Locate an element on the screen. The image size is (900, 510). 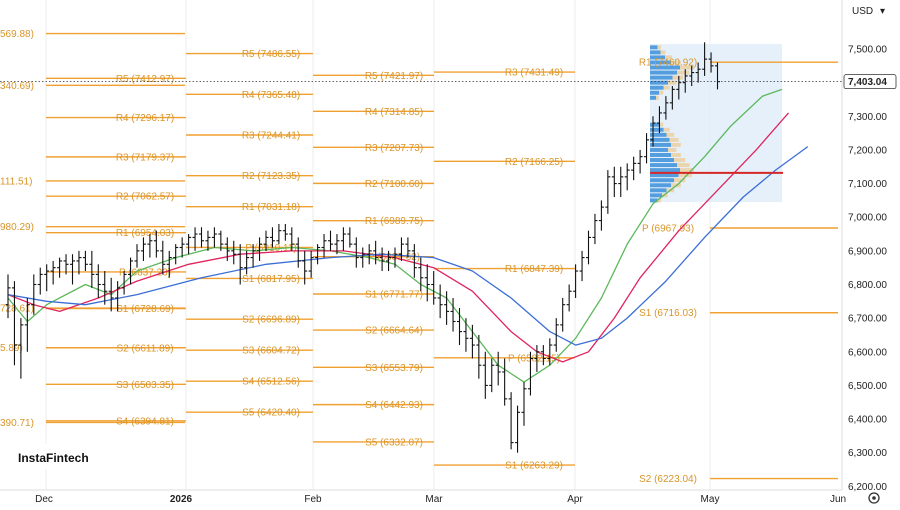
price-tick: 7,200.00 is located at coordinates (867, 150).